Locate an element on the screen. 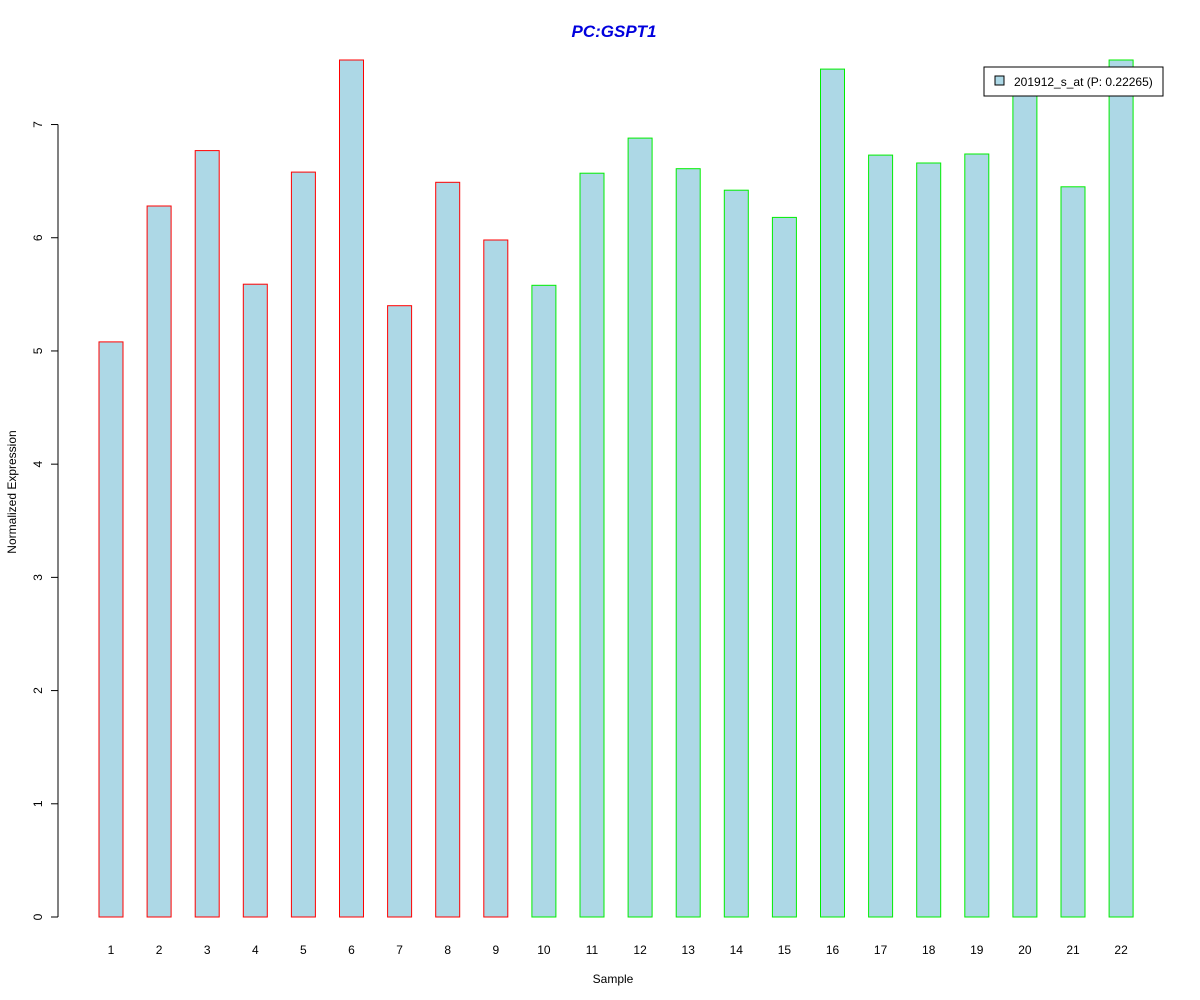 The width and height of the screenshot is (1200, 1000). x-tick-label: 18 is located at coordinates (929, 950).